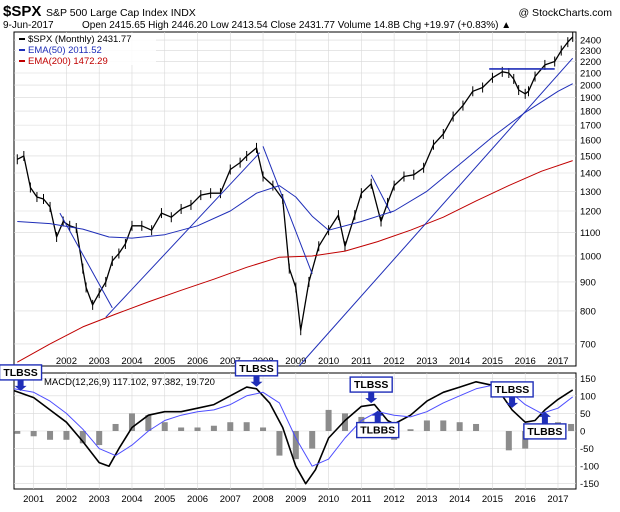 Image resolution: width=620 pixels, height=512 pixels. I want to click on price-y-tick-label: 2000, so click(590, 86).